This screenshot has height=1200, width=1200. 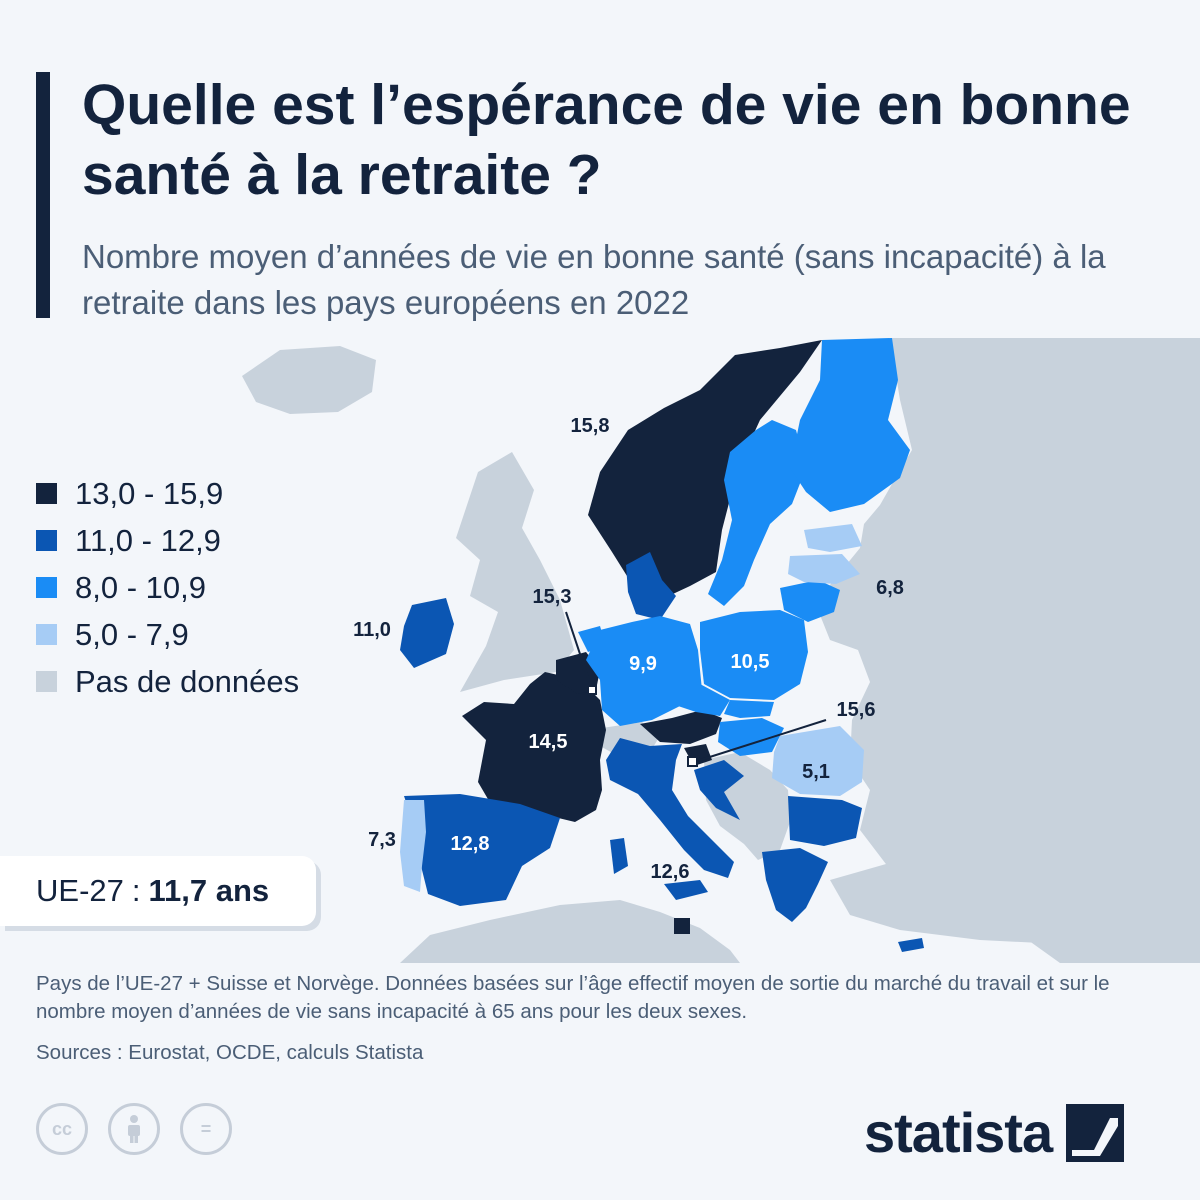 I want to click on license-icons: cc =, so click(x=144, y=1129).